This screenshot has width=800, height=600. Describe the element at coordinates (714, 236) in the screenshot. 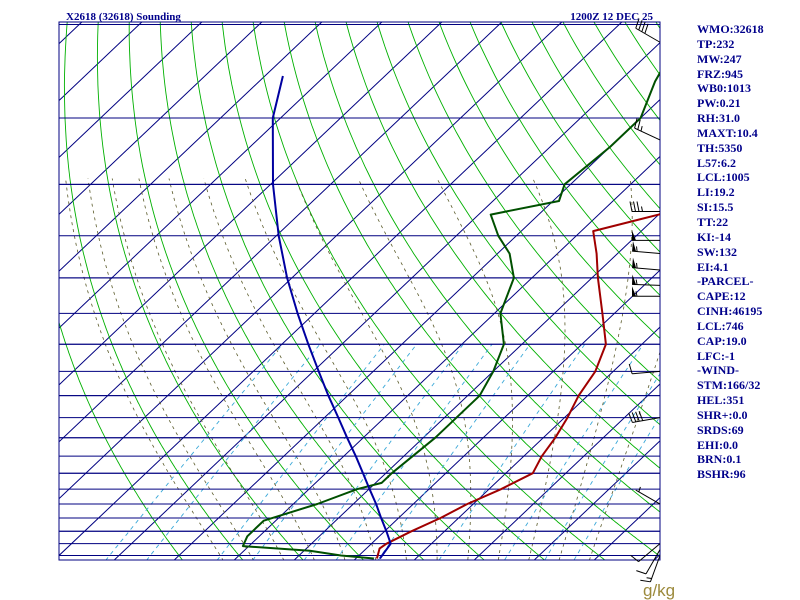

I see `index-item: KI:-14` at that location.